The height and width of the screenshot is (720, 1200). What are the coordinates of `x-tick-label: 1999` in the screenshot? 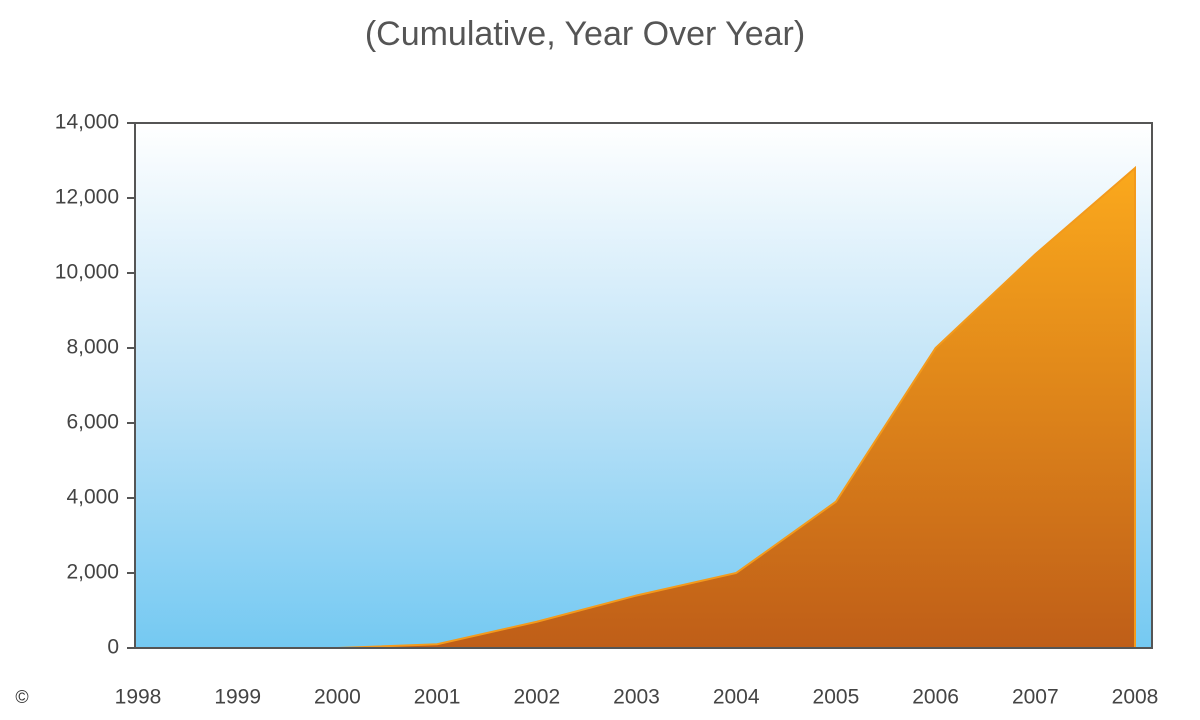 It's located at (237, 697).